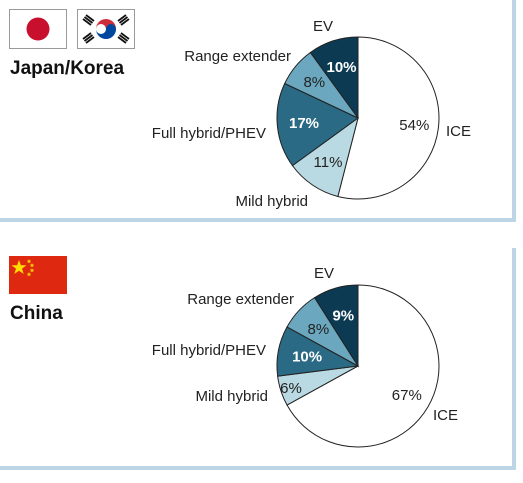 The width and height of the screenshot is (523, 483). I want to click on pct-label-full-hybrid-phev: 17%, so click(304, 123).